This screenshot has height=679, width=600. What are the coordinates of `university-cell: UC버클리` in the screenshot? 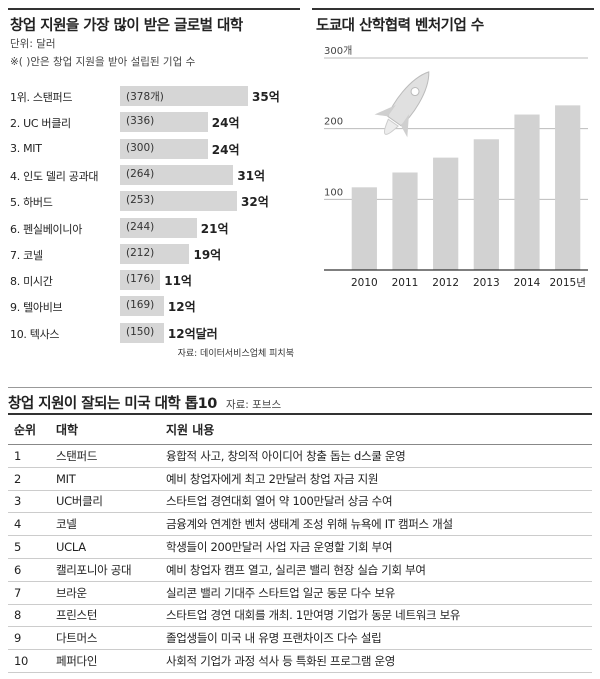 It's located at (105, 502).